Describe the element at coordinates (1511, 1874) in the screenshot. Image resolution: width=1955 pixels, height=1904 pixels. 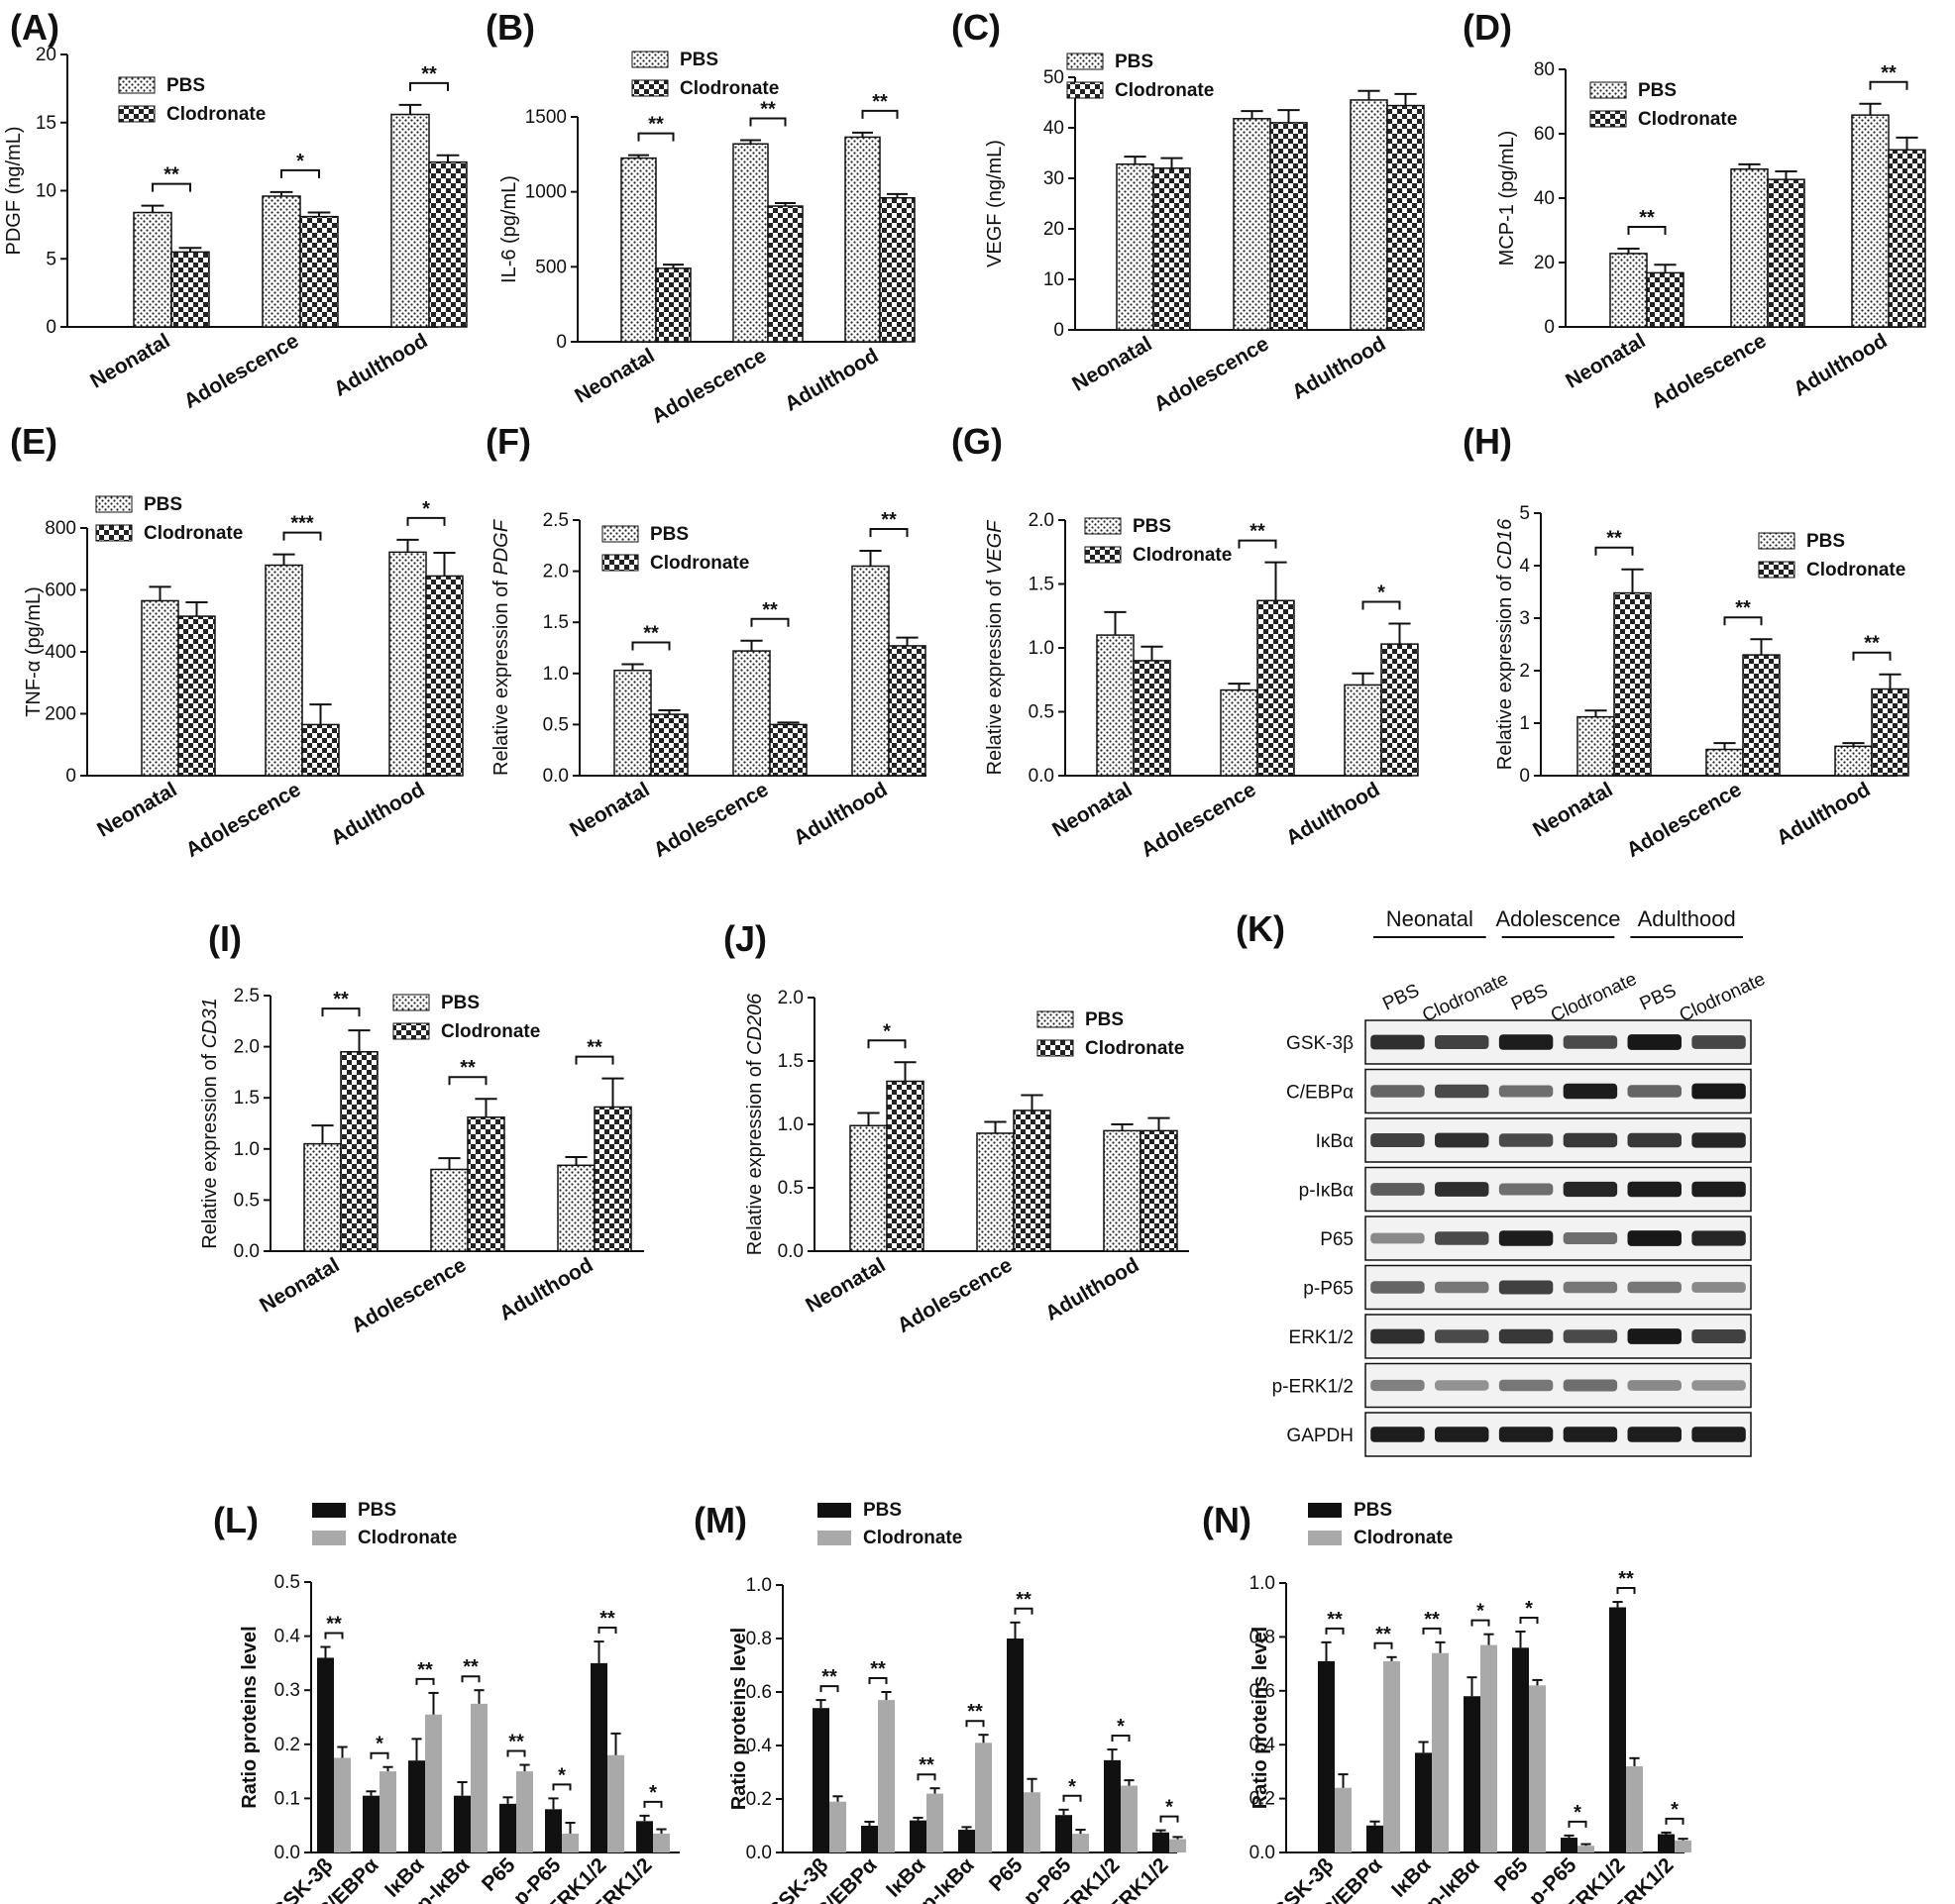
I see `x-category-label: P65` at that location.